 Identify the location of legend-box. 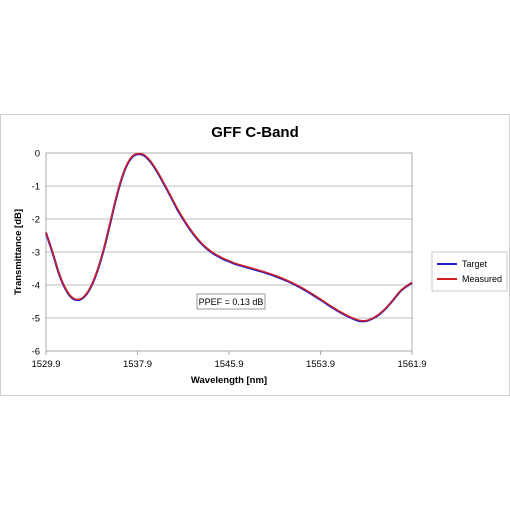
(469, 271).